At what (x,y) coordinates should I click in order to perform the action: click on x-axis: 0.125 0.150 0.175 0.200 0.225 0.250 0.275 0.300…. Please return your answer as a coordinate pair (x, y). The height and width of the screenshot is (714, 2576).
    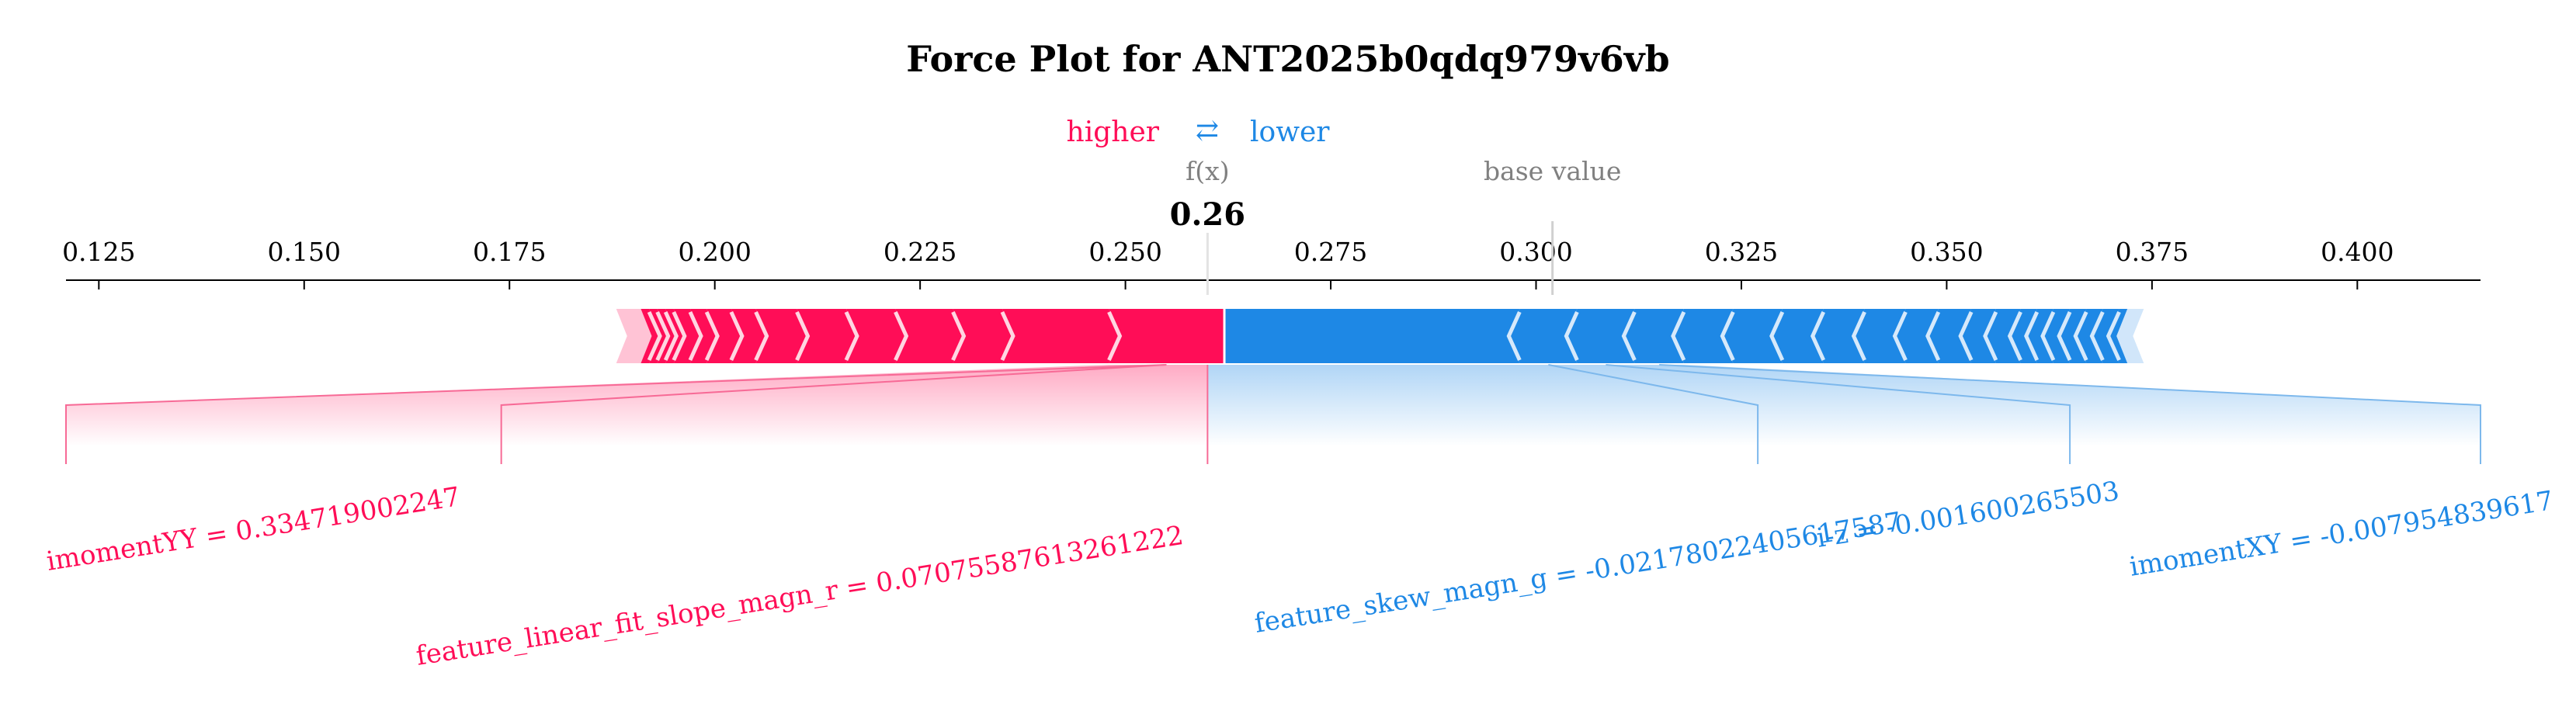
    Looking at the image, I should click on (1271, 263).